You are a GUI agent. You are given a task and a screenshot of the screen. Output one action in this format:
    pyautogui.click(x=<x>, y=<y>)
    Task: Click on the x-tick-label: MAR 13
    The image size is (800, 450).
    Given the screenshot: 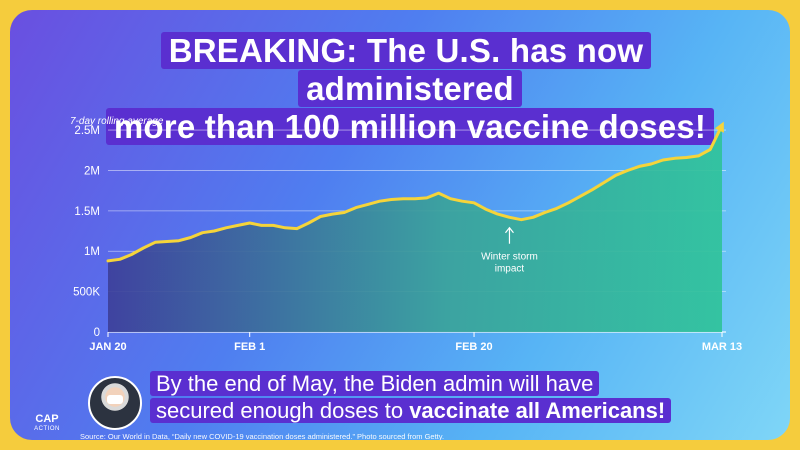 What is the action you would take?
    pyautogui.click(x=722, y=347)
    